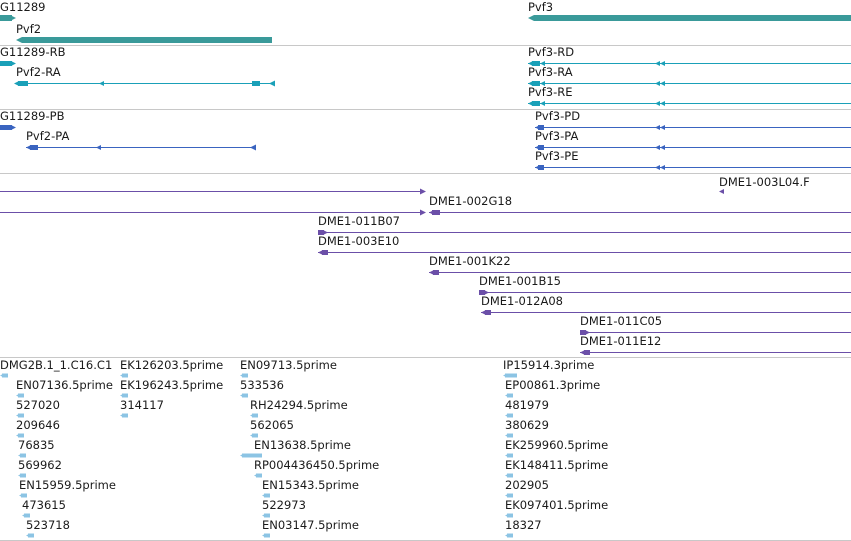 The height and width of the screenshot is (541, 851). I want to click on est-label: RP004436450.5prime, so click(317, 465).